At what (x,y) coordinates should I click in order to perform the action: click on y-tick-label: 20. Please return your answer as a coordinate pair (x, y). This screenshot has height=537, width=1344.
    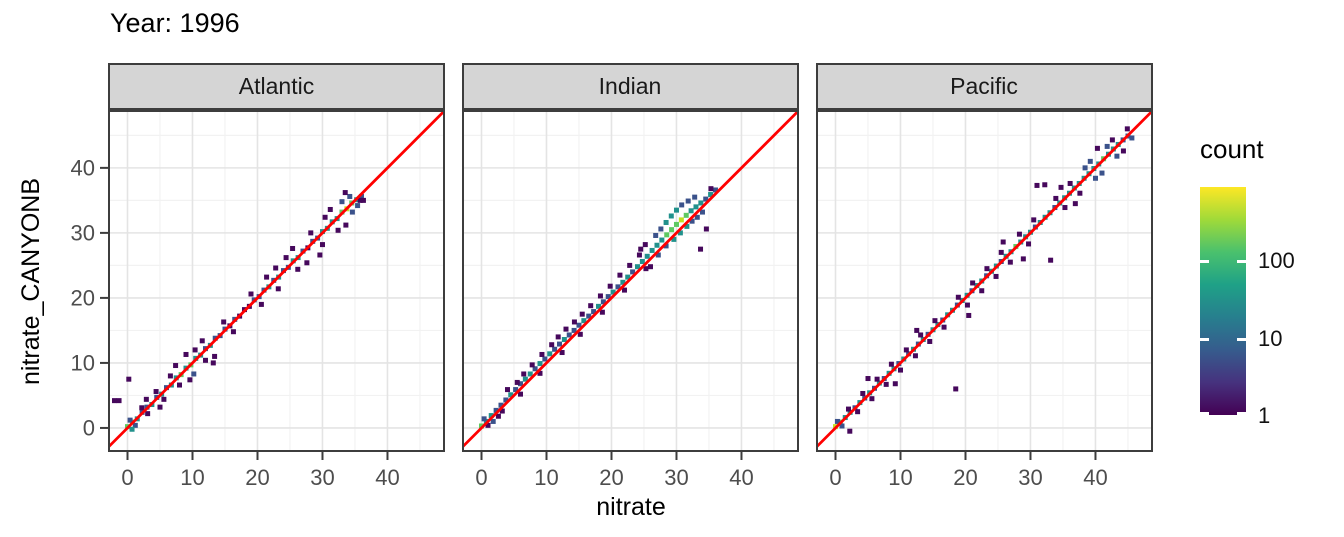
    Looking at the image, I should click on (83, 297).